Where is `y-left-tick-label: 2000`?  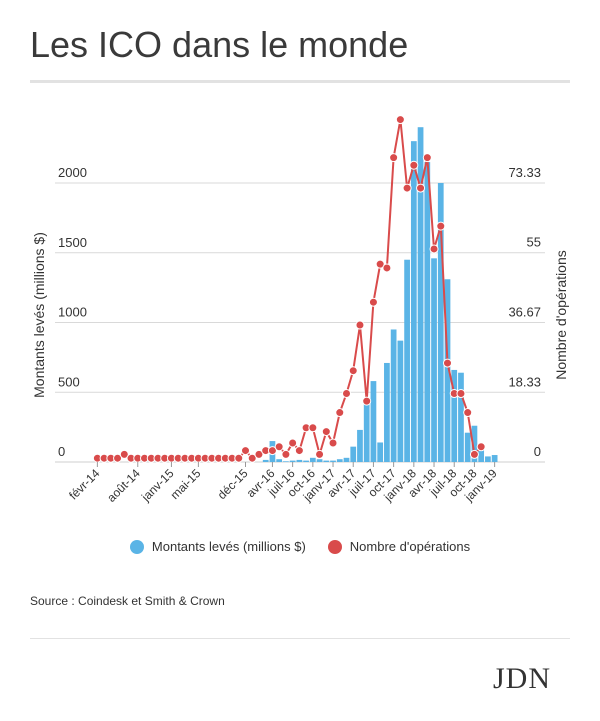 y-left-tick-label: 2000 is located at coordinates (72, 172).